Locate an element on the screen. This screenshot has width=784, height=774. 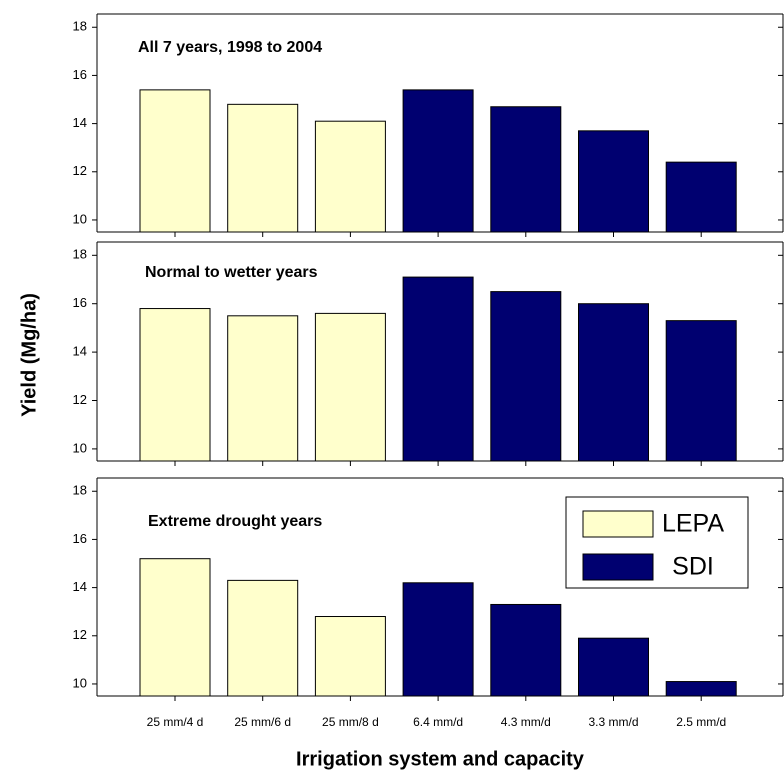
legend-label: LEPA is located at coordinates (693, 524).